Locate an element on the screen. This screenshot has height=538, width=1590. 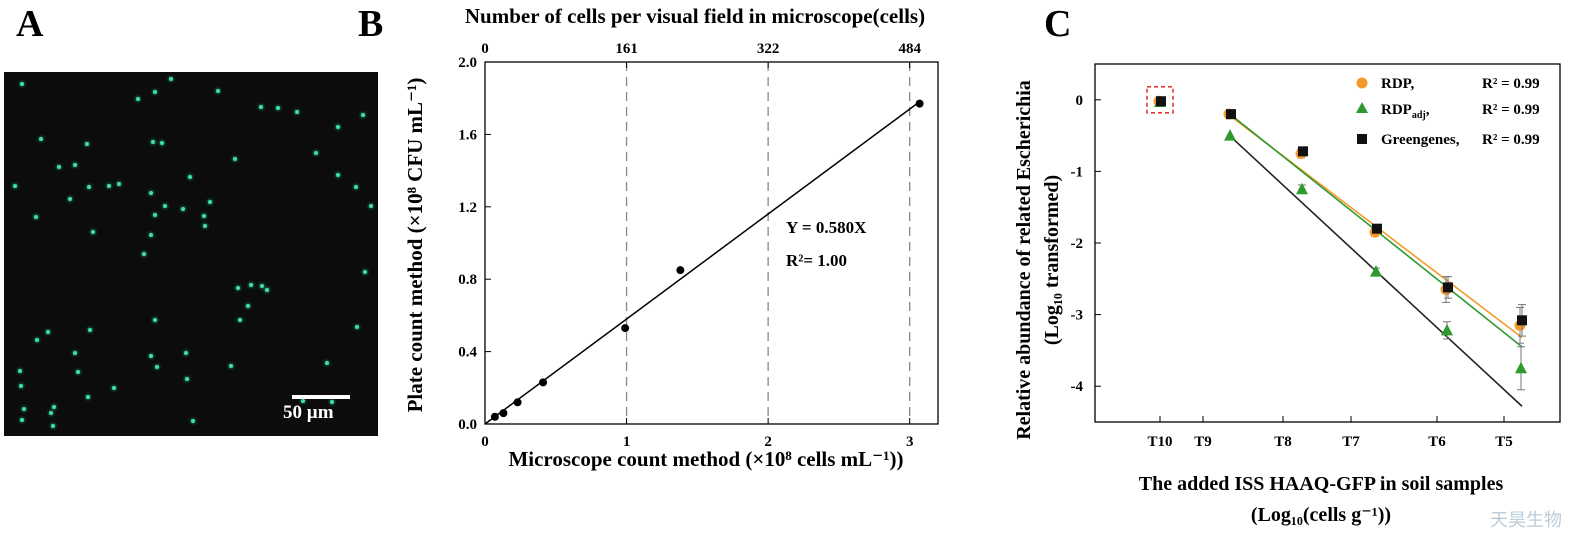
x-axis-title-line2: (Log₁₀(cells g⁻¹)) is located at coordinates (1321, 515).